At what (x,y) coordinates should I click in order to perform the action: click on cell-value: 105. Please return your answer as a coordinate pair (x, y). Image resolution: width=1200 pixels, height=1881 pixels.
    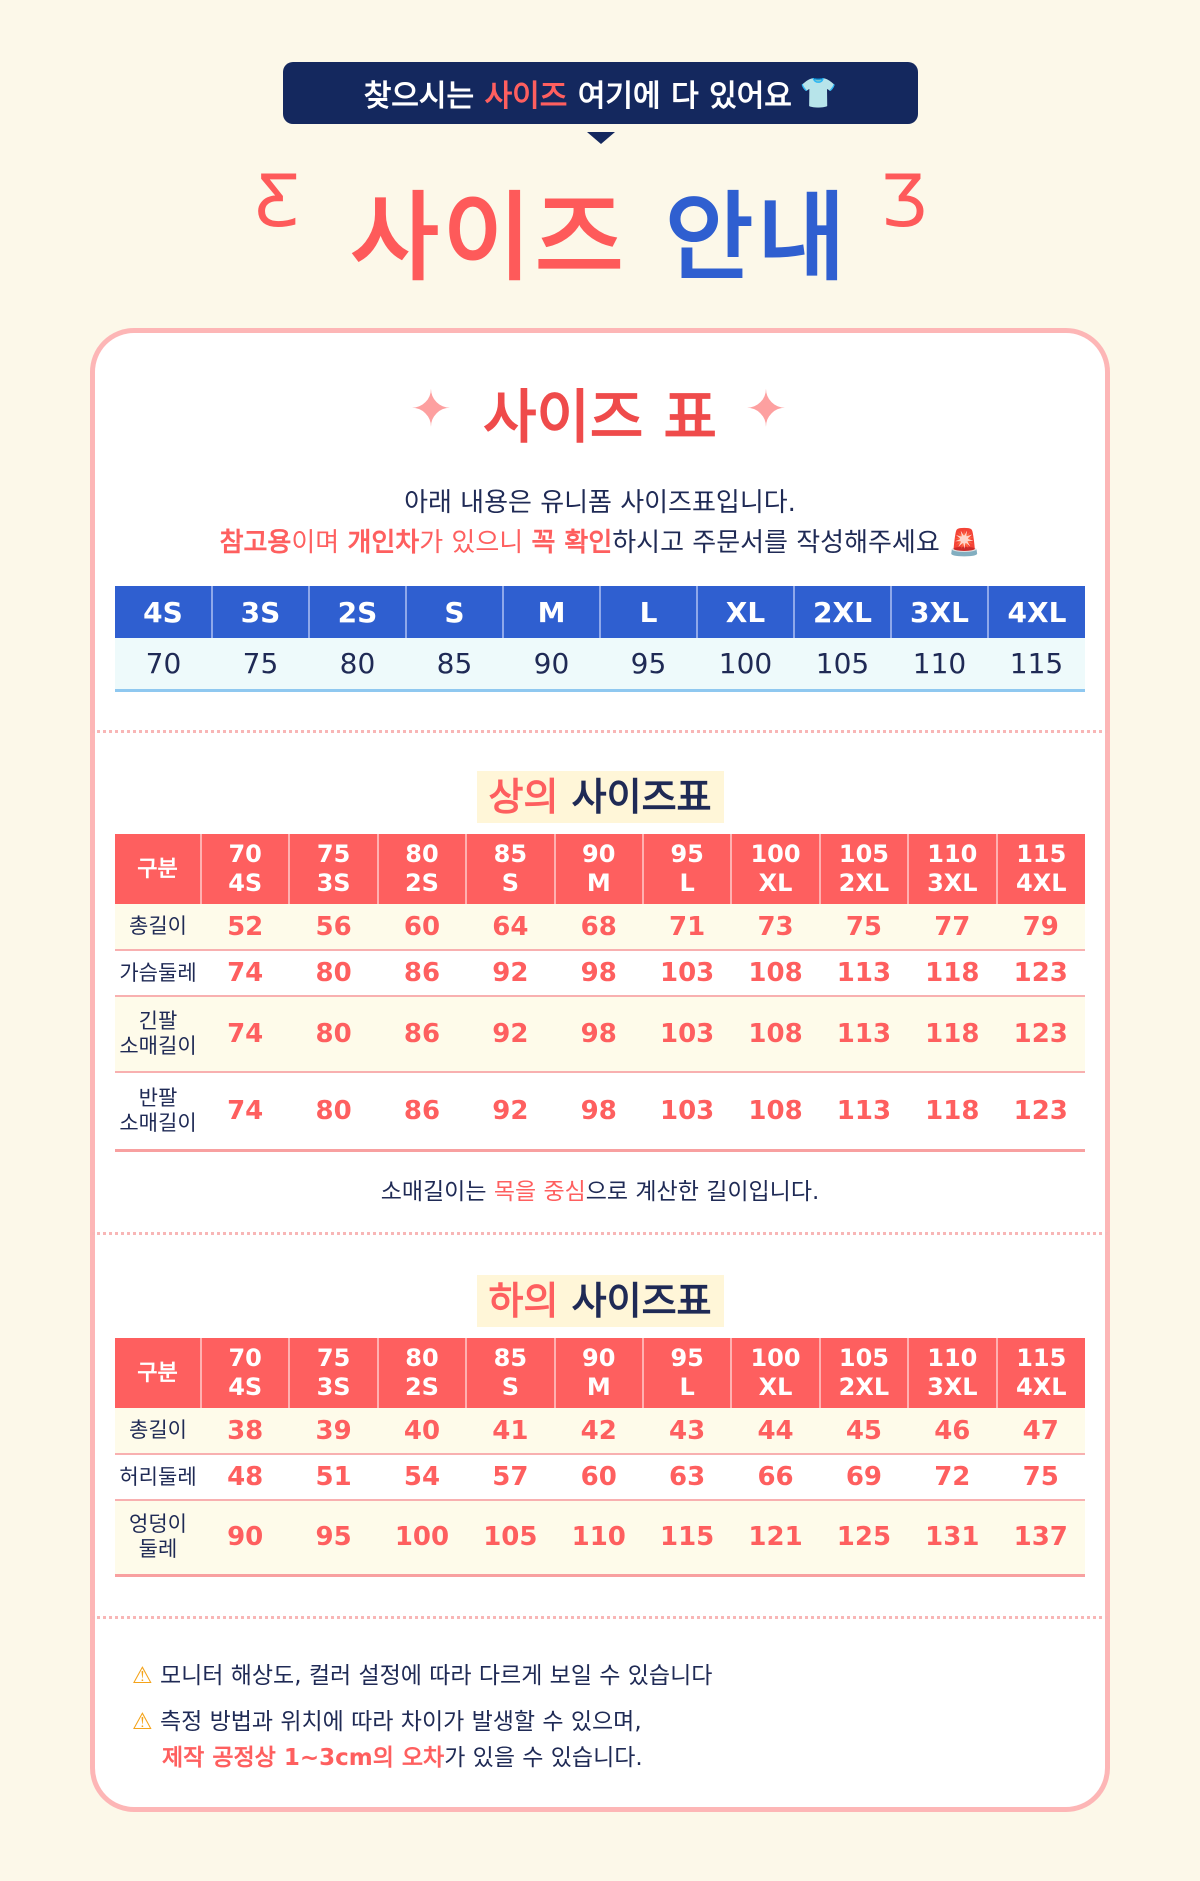
    Looking at the image, I should click on (510, 1538).